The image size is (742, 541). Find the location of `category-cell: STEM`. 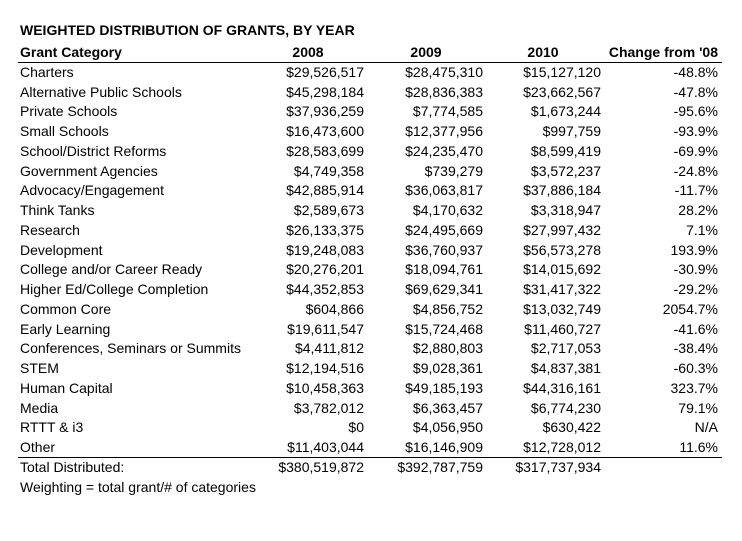

category-cell: STEM is located at coordinates (39, 368).